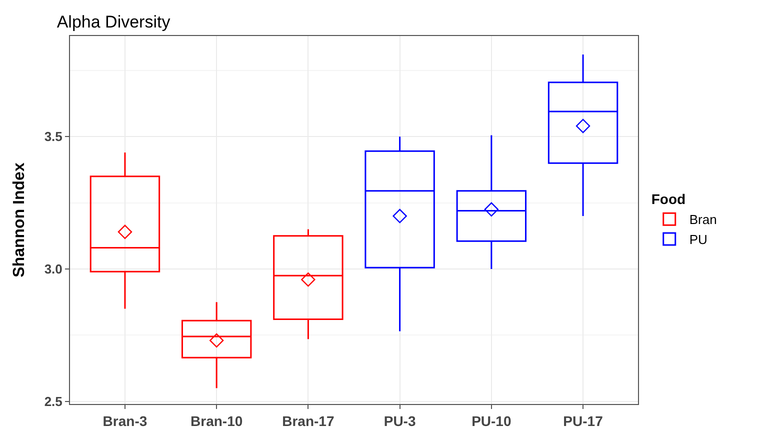 Image resolution: width=758 pixels, height=441 pixels. What do you see at coordinates (703, 220) in the screenshot?
I see `legend-label: Bran` at bounding box center [703, 220].